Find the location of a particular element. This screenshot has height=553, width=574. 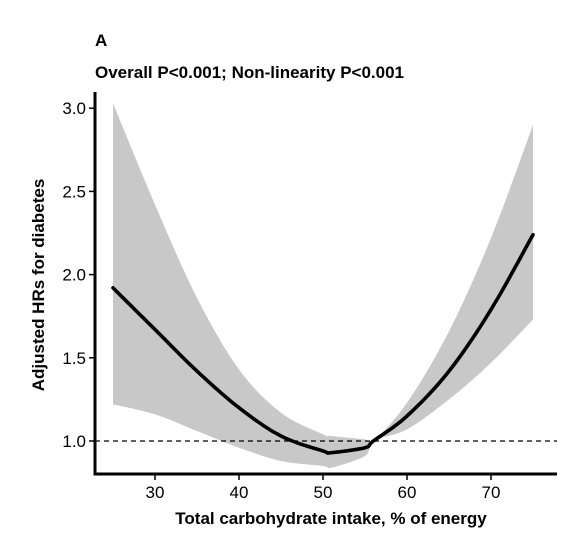

x-tick-label: 50 is located at coordinates (323, 492).